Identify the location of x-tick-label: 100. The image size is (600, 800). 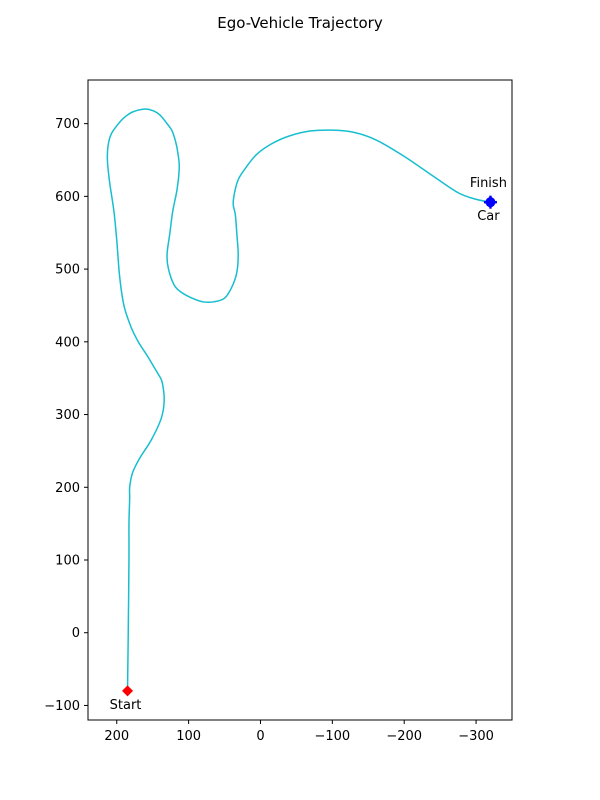
(188, 736).